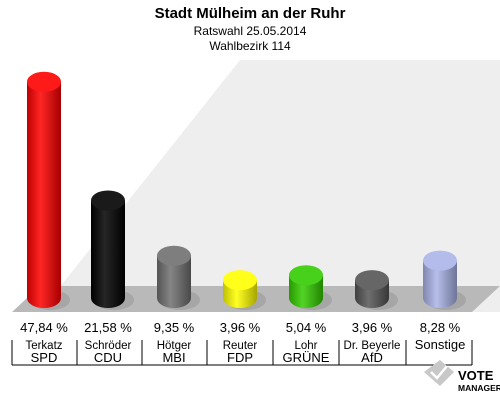 The image size is (500, 400). I want to click on party-label-fdp: FDP, so click(240, 357).